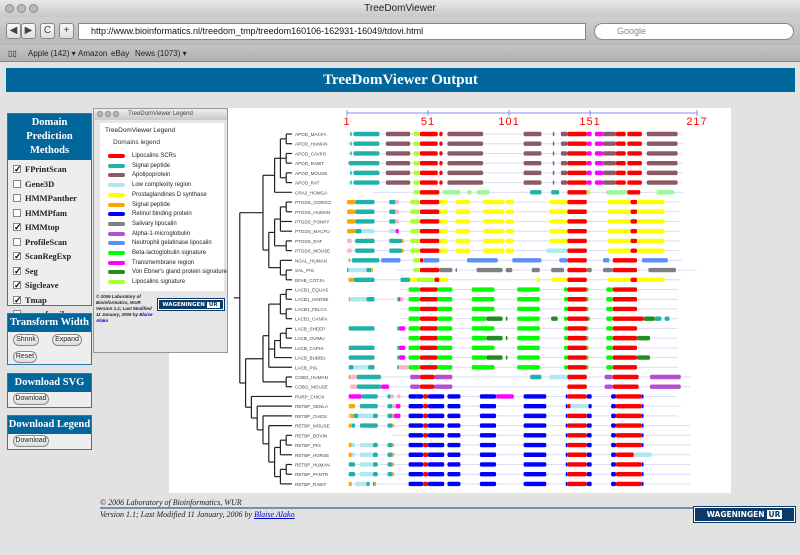 The image size is (800, 555). Describe the element at coordinates (52, 53) in the screenshot. I see `bookmark-apple: Apple (142) ▾` at that location.